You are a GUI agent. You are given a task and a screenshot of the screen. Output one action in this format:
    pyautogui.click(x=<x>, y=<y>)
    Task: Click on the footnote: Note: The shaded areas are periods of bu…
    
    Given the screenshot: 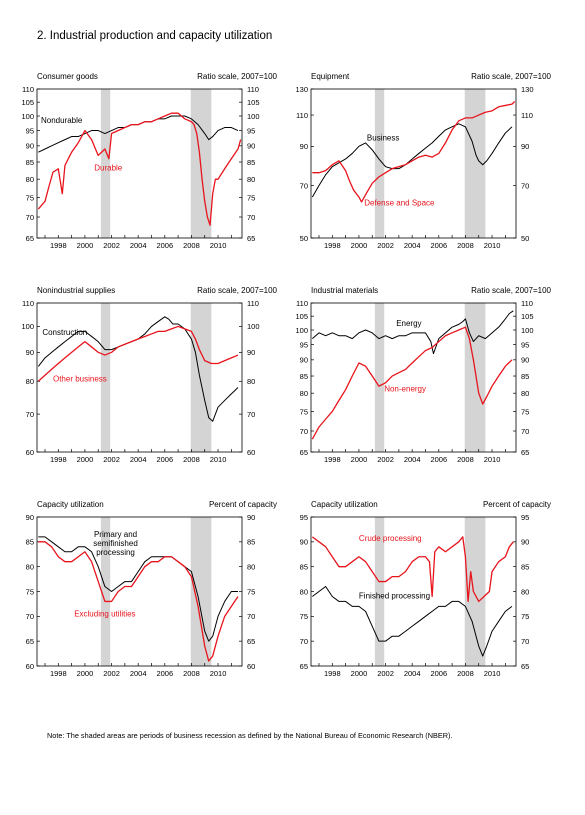 What is the action you would take?
    pyautogui.click(x=250, y=735)
    